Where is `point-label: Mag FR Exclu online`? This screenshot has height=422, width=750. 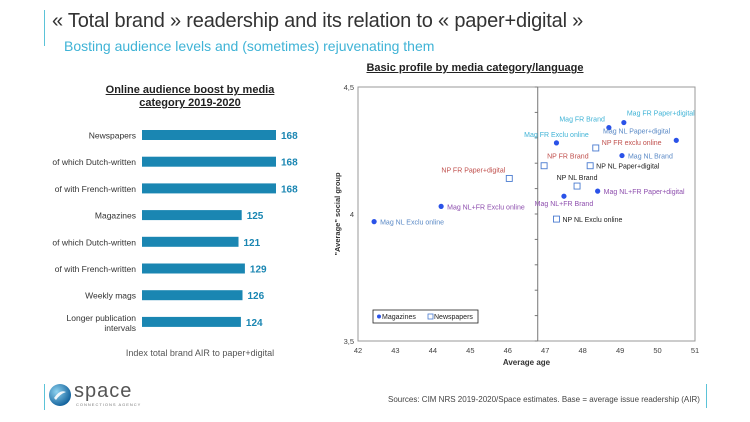 point-label: Mag FR Exclu online is located at coordinates (556, 135).